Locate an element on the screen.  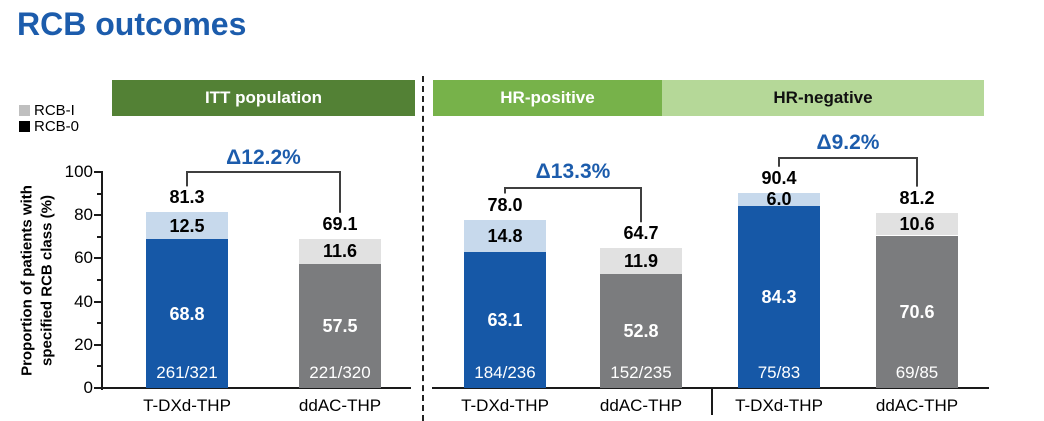
bar-fraction-label-hr-negative-ddac-thp: 69/85 is located at coordinates (917, 372).